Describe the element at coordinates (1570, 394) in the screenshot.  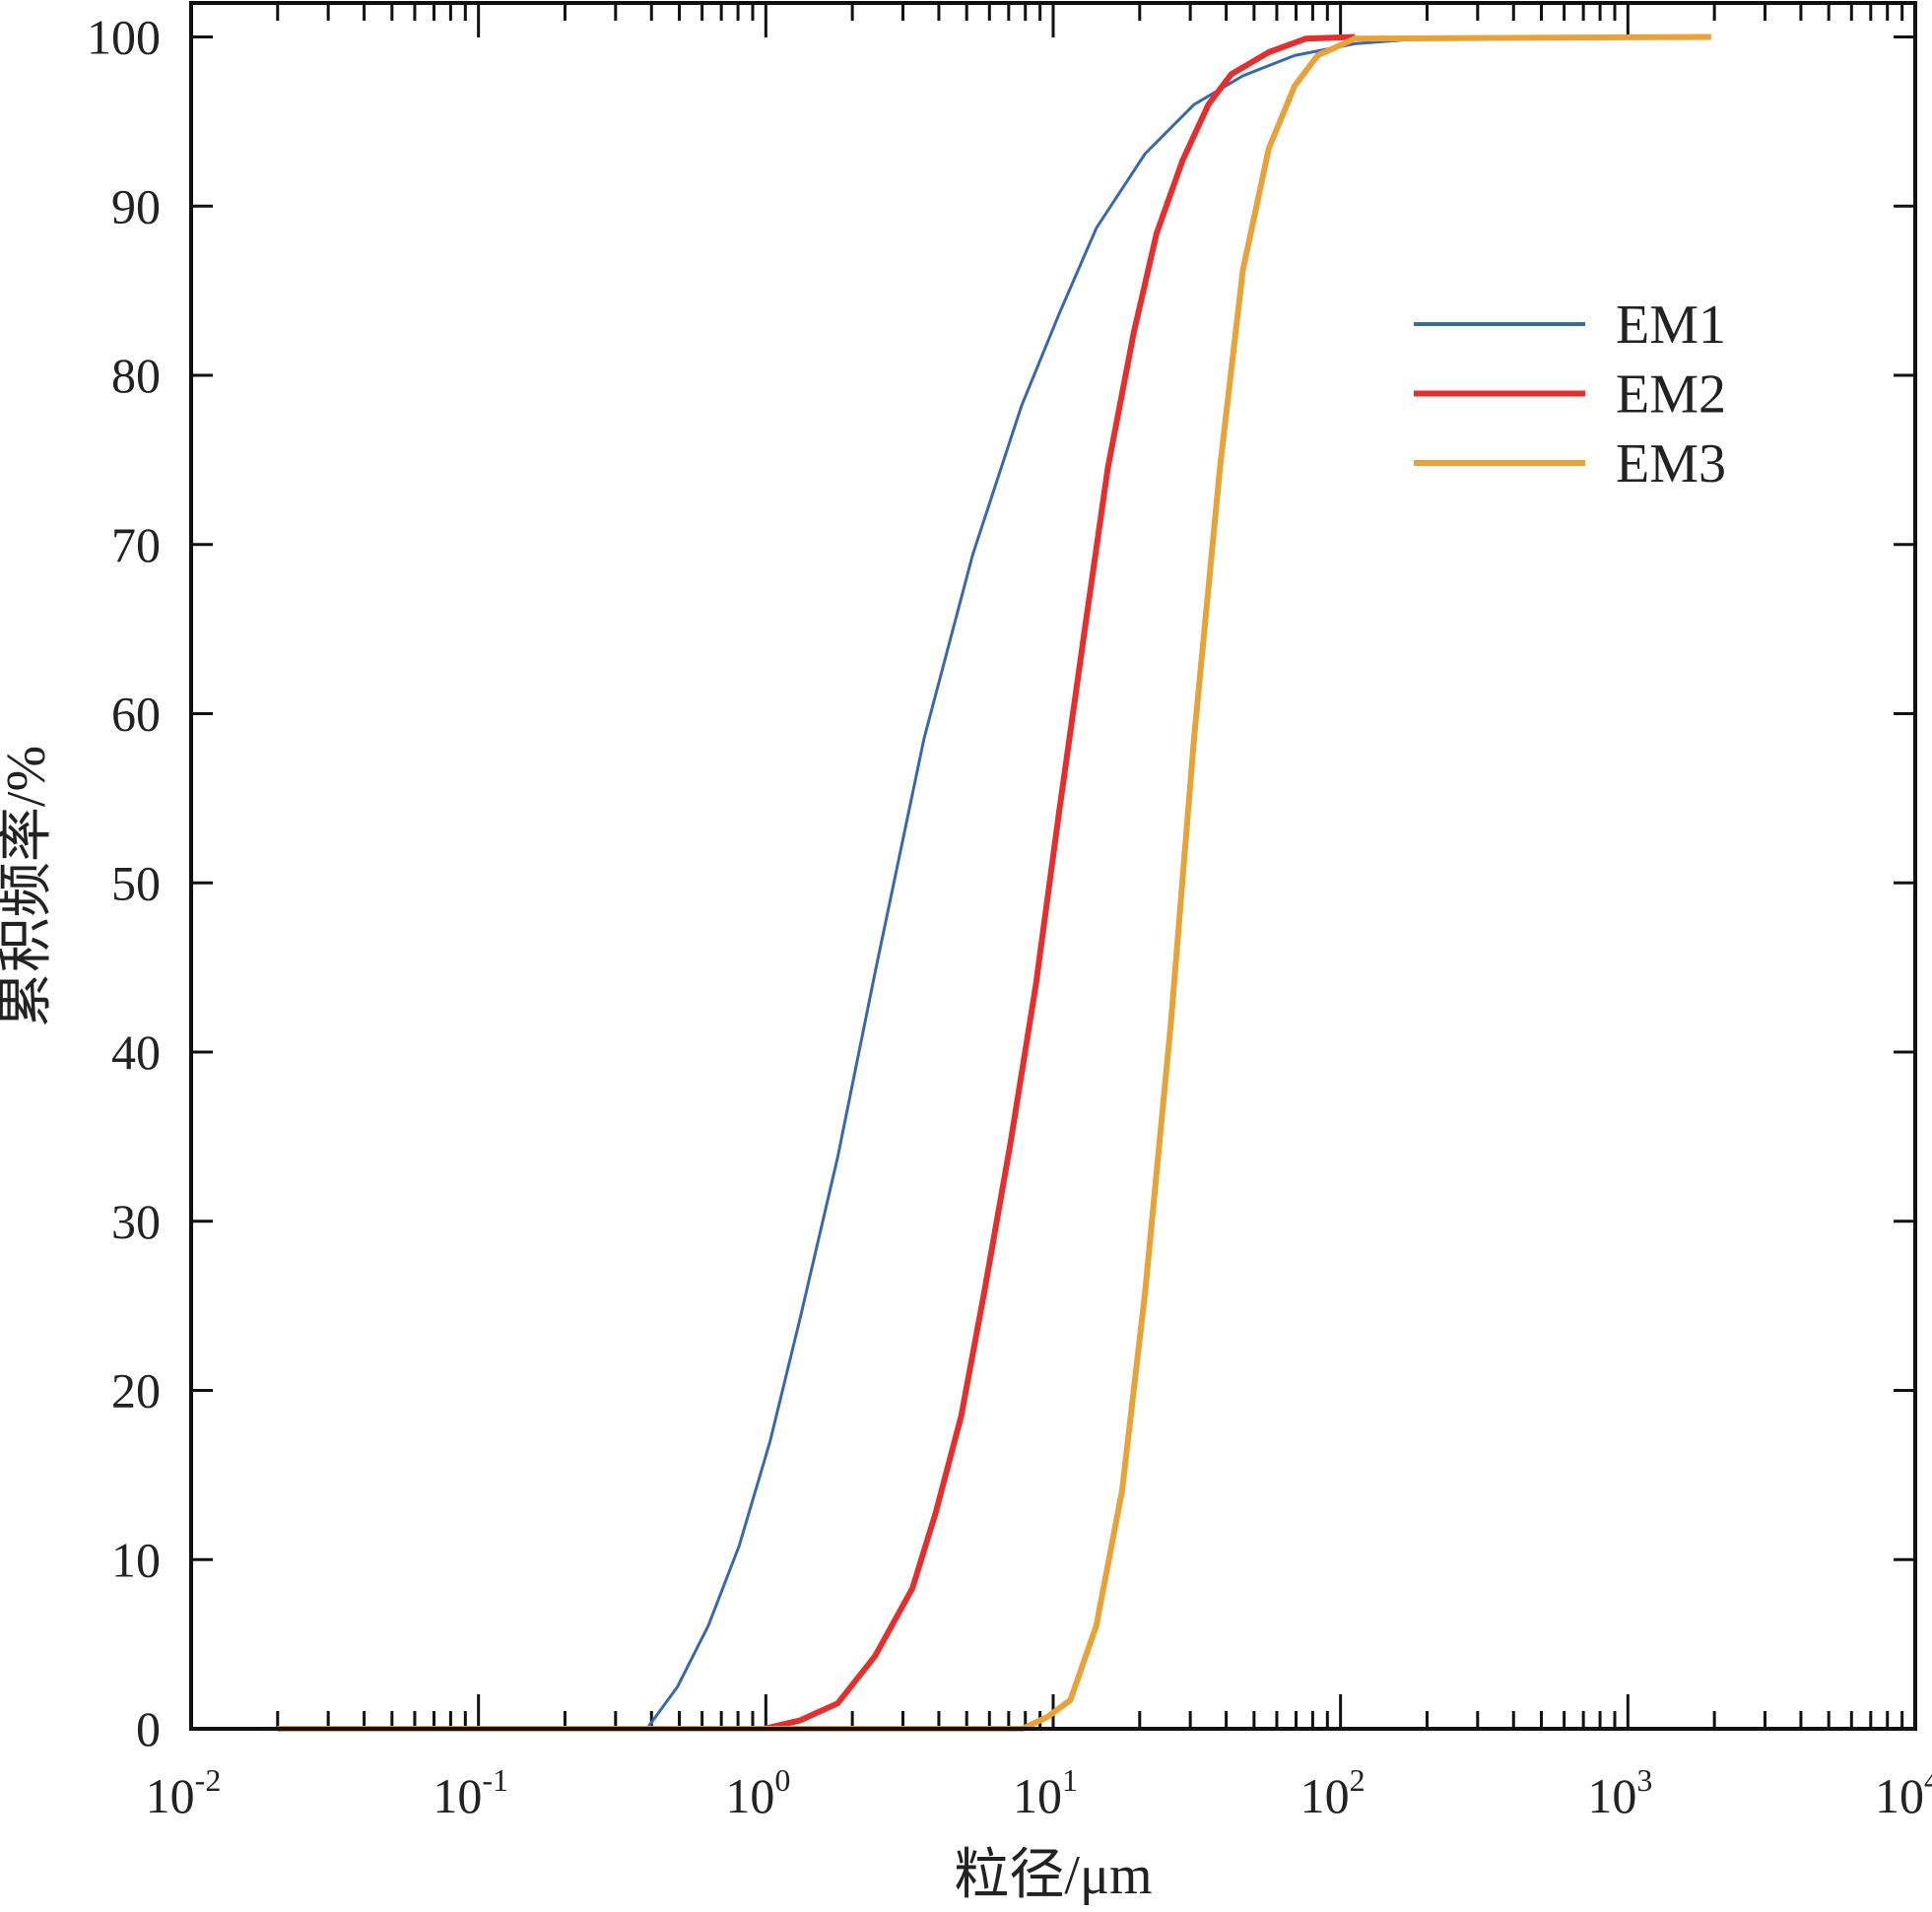
I see `legend: EM1 EM2 EM3` at that location.